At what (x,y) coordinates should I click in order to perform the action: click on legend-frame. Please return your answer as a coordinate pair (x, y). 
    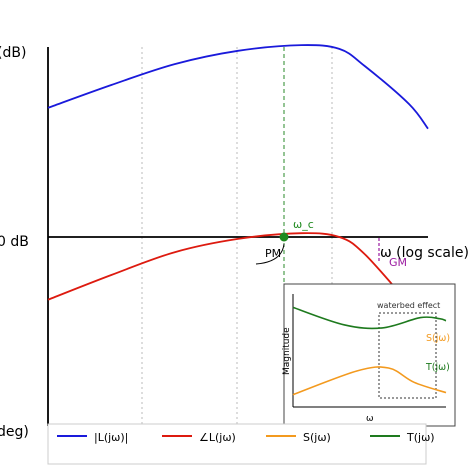
    Looking at the image, I should click on (237, 444).